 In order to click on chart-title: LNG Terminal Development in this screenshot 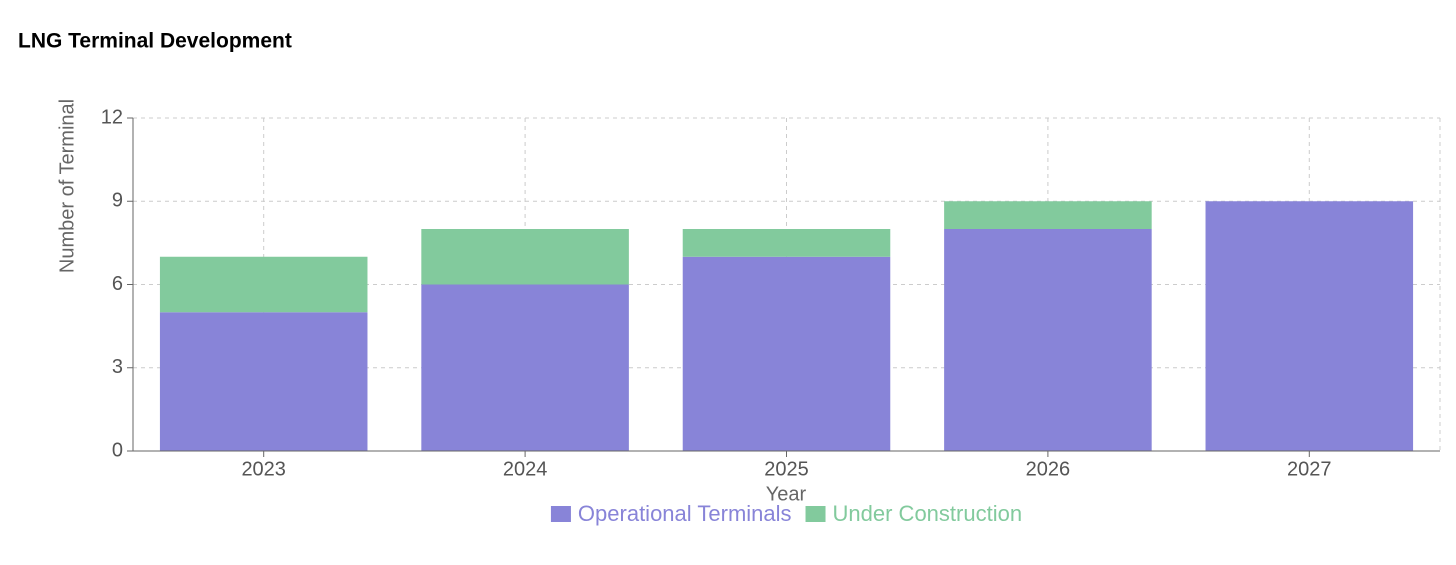, I will do `click(155, 41)`.